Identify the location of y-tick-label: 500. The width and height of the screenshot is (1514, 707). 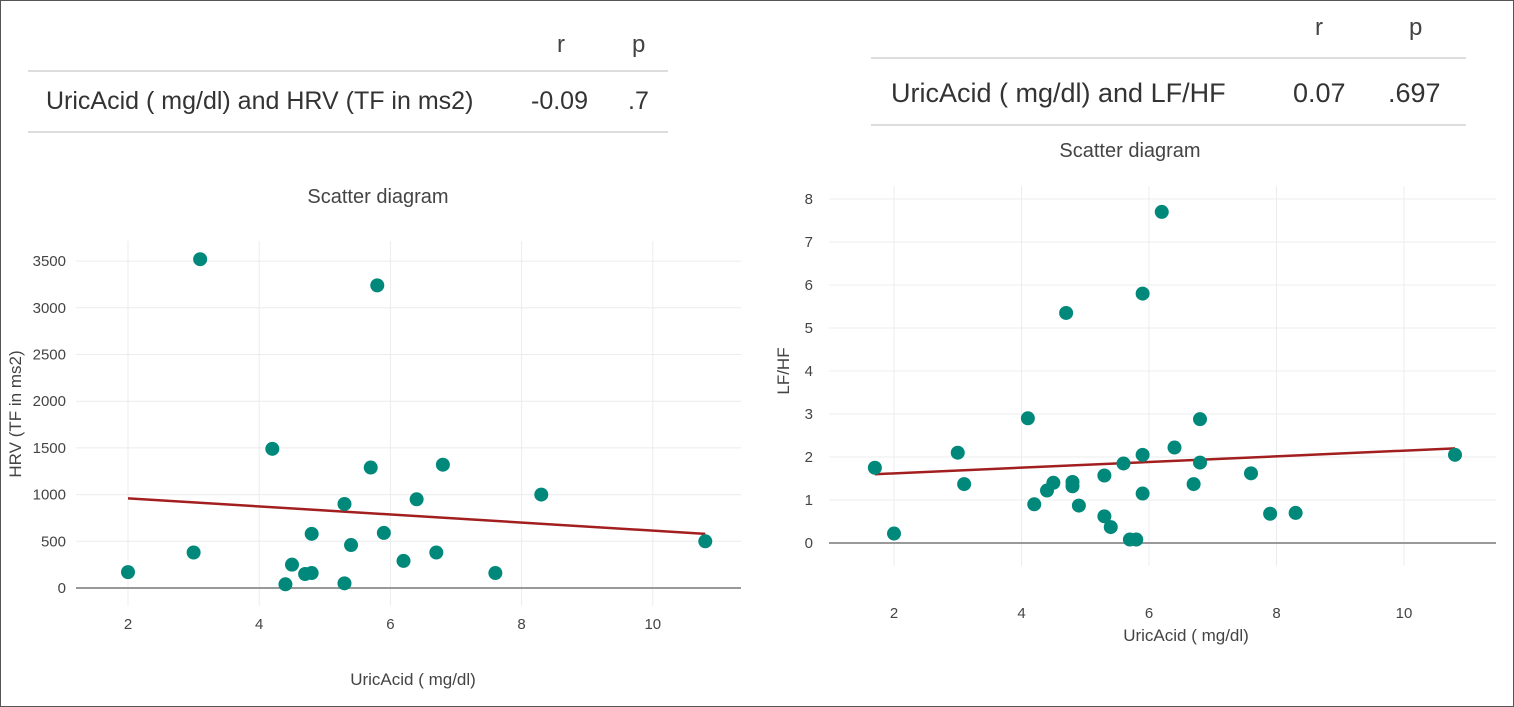
(53, 541).